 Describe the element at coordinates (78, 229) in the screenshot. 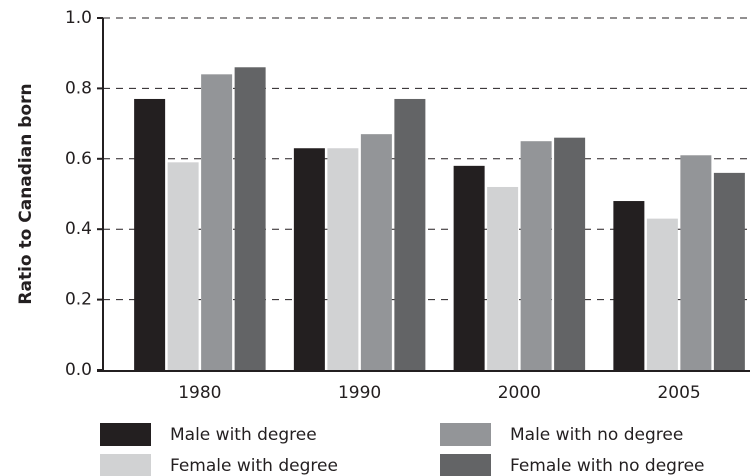

I see `y-tick-label: 0.4` at that location.